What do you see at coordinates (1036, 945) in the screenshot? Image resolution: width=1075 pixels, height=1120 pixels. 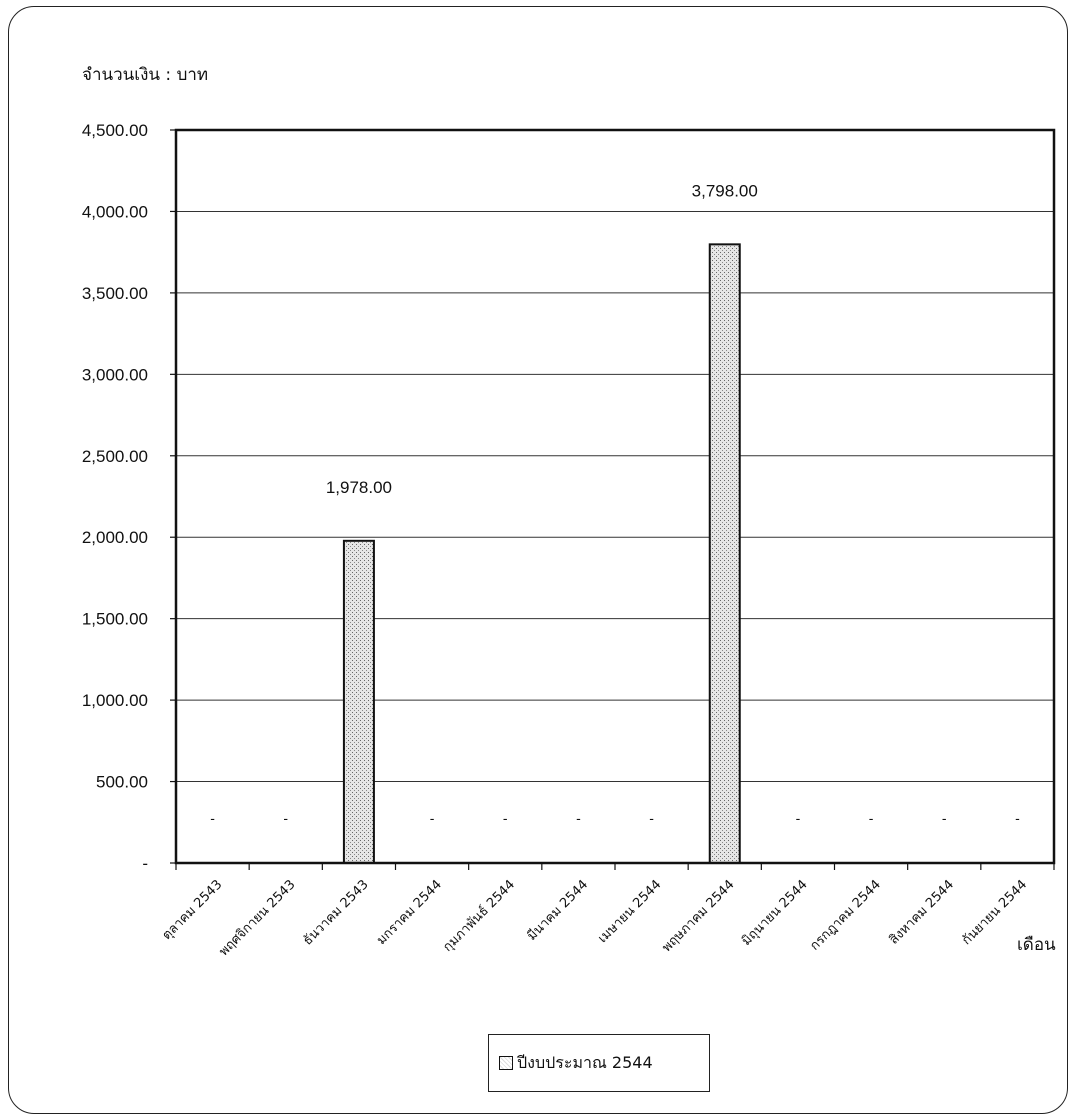 I see `x-axis-label: เดือน` at bounding box center [1036, 945].